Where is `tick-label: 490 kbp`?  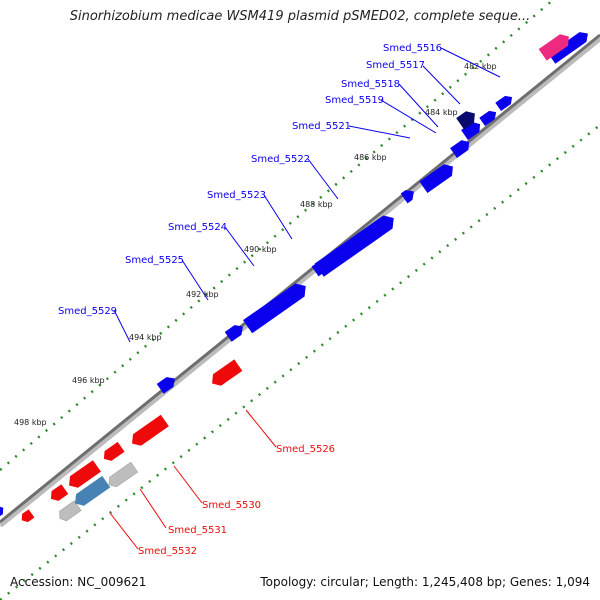
tick-label: 490 kbp is located at coordinates (260, 249).